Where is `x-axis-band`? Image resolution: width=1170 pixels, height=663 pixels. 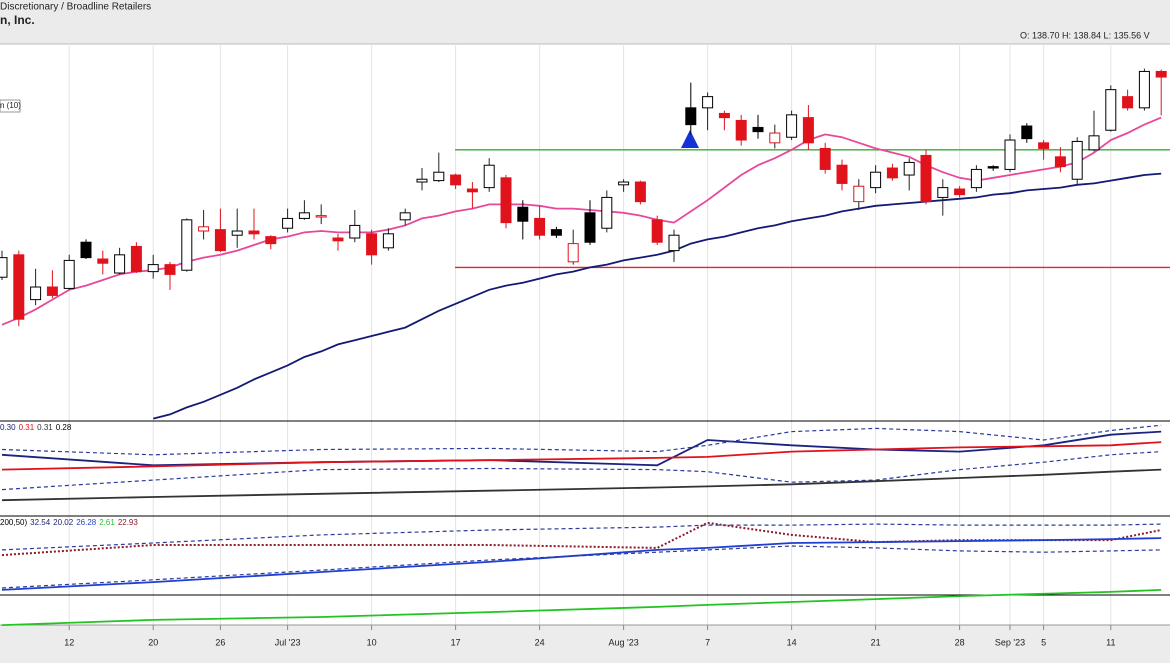 x-axis-band is located at coordinates (585, 644).